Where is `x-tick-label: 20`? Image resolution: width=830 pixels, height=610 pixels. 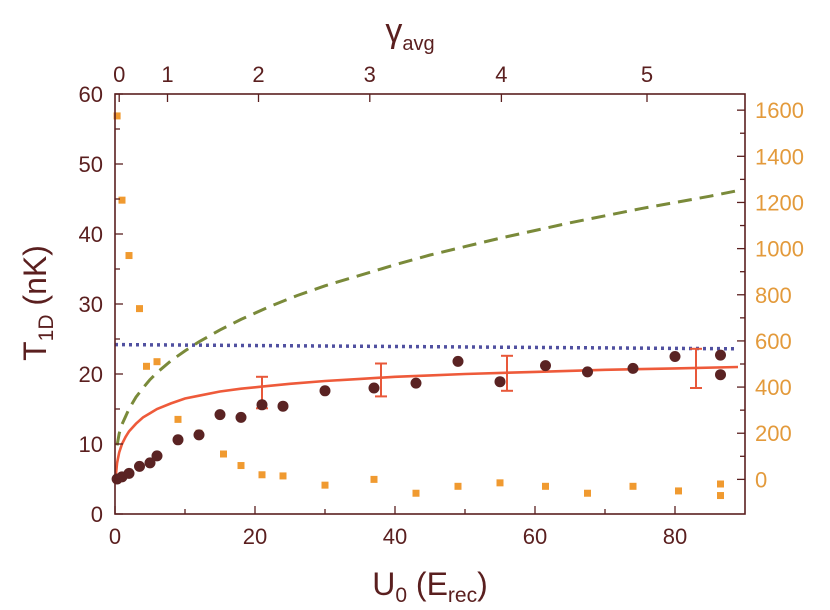 x-tick-label: 20 is located at coordinates (255, 536).